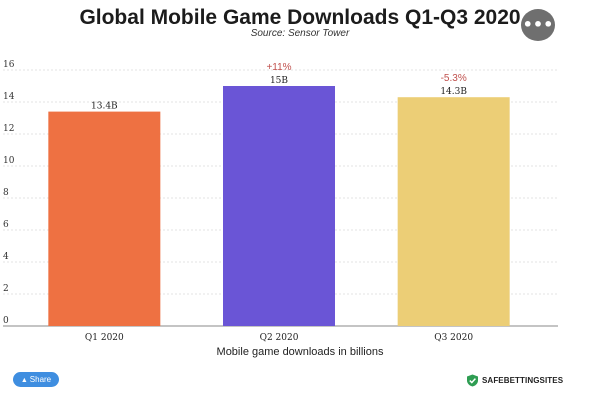  Describe the element at coordinates (9, 65) in the screenshot. I see `y-tick-label: 16` at that location.